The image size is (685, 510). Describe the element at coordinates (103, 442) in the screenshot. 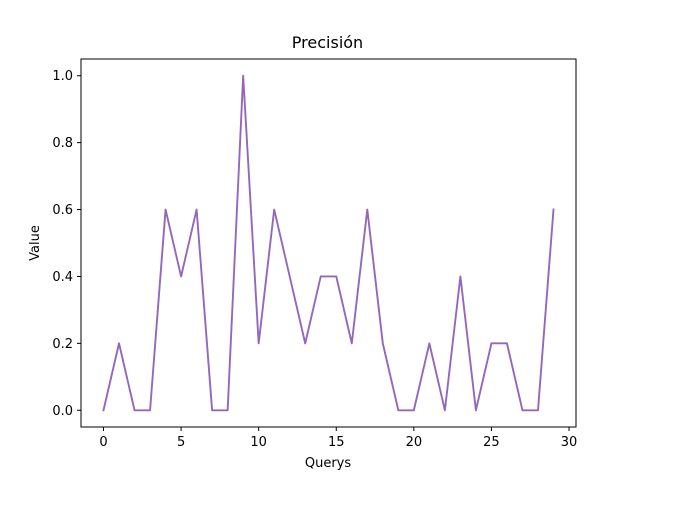

I see `x-tick-label: 0` at that location.